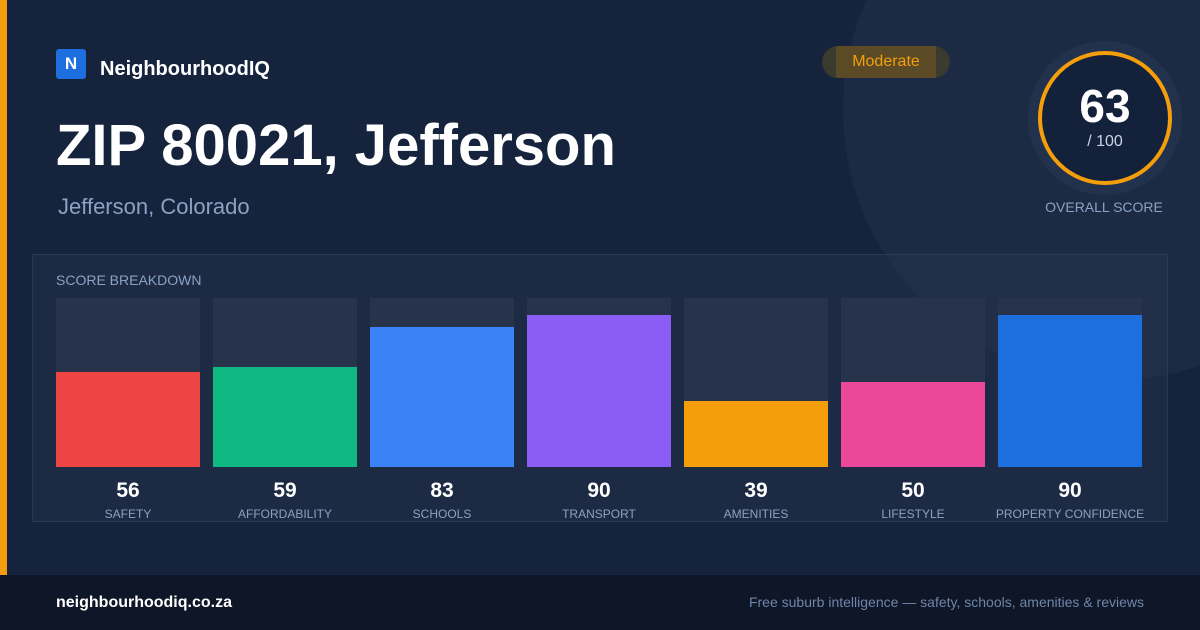 This screenshot has width=1200, height=630. I want to click on bar-category-label: AMENITIES, so click(756, 514).